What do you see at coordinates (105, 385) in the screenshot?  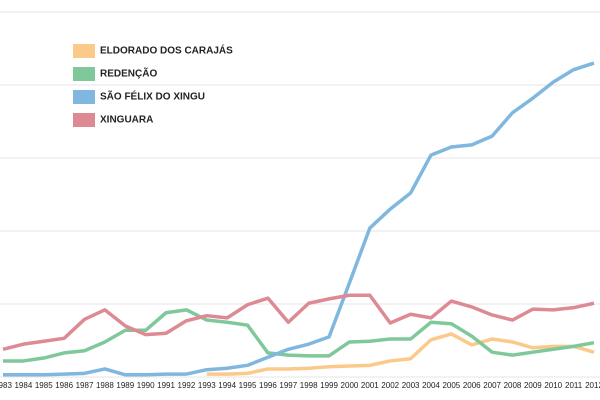 I see `x-tick-label: 1988` at bounding box center [105, 385].